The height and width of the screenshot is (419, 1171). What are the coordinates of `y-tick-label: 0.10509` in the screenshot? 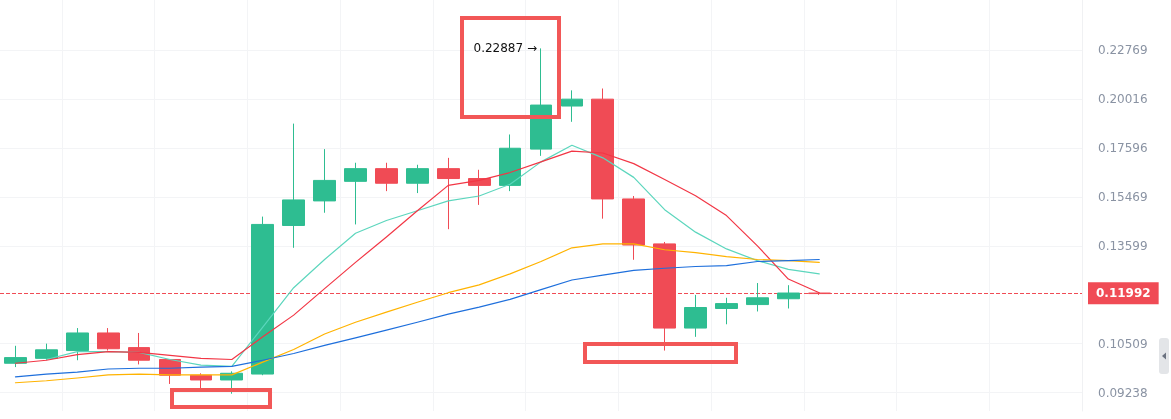 It's located at (1123, 343).